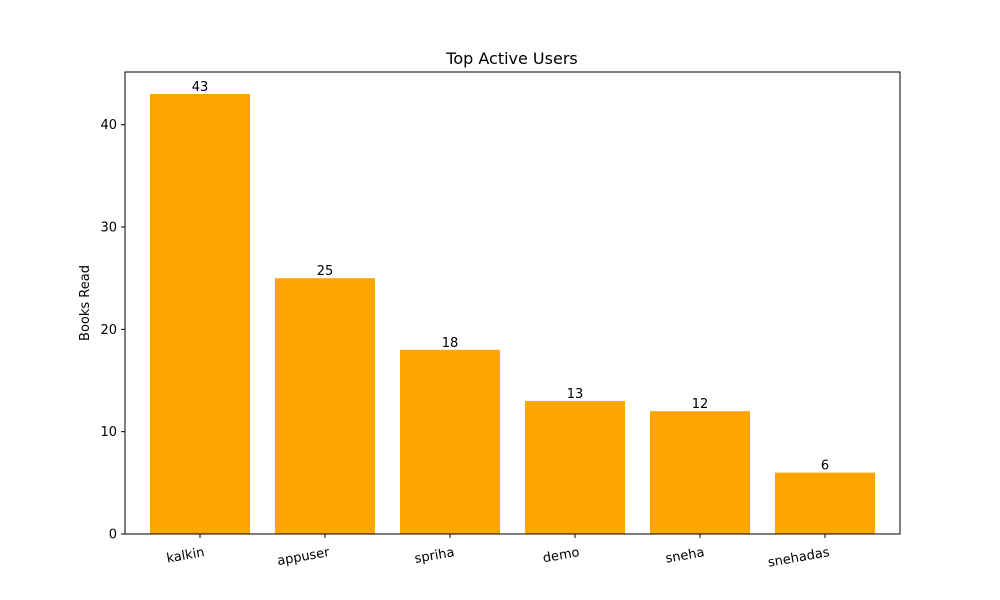  What do you see at coordinates (700, 472) in the screenshot?
I see `bar-sneha` at bounding box center [700, 472].